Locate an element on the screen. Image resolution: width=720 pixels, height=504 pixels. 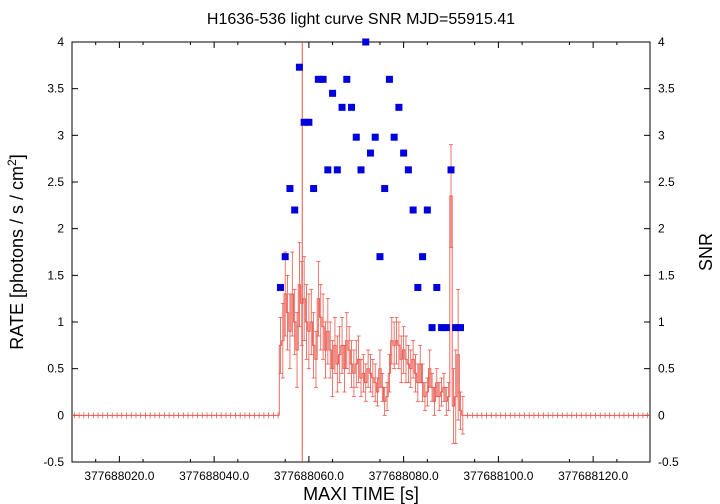
y-tick-label: 1 is located at coordinates (60, 322).